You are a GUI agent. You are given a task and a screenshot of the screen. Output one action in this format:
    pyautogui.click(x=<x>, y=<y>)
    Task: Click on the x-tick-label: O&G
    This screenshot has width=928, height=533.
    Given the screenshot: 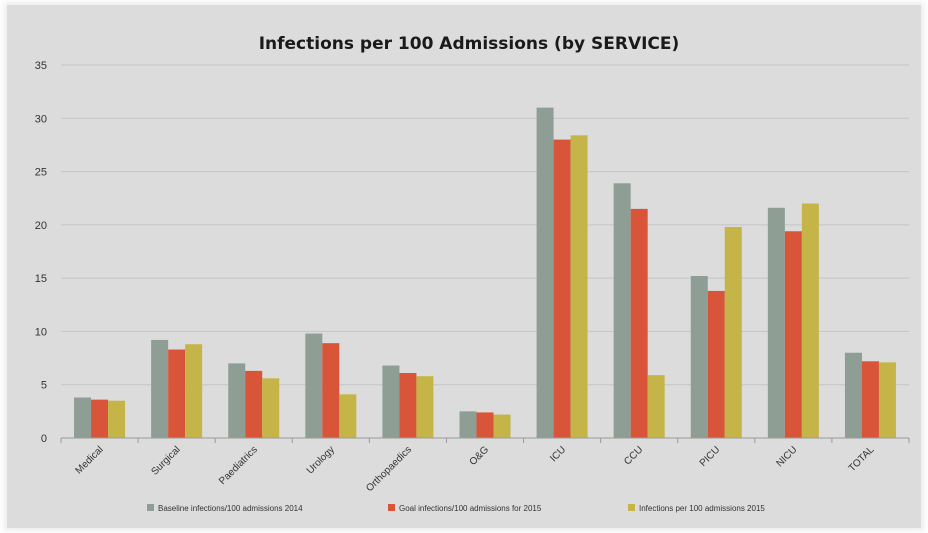 What is the action you would take?
    pyautogui.click(x=480, y=456)
    